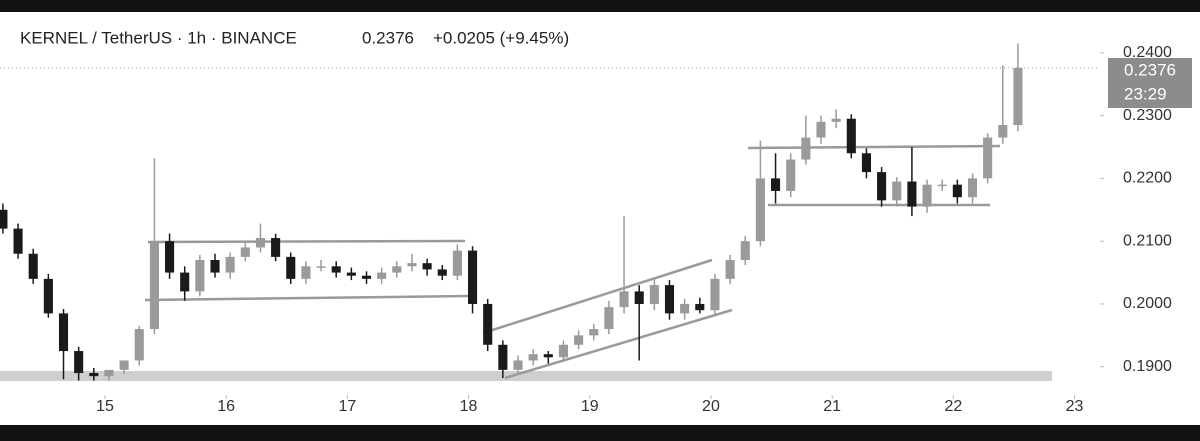 The width and height of the screenshot is (1200, 441). Describe the element at coordinates (1147, 115) in the screenshot. I see `y-tick-label: 0.2300` at that location.